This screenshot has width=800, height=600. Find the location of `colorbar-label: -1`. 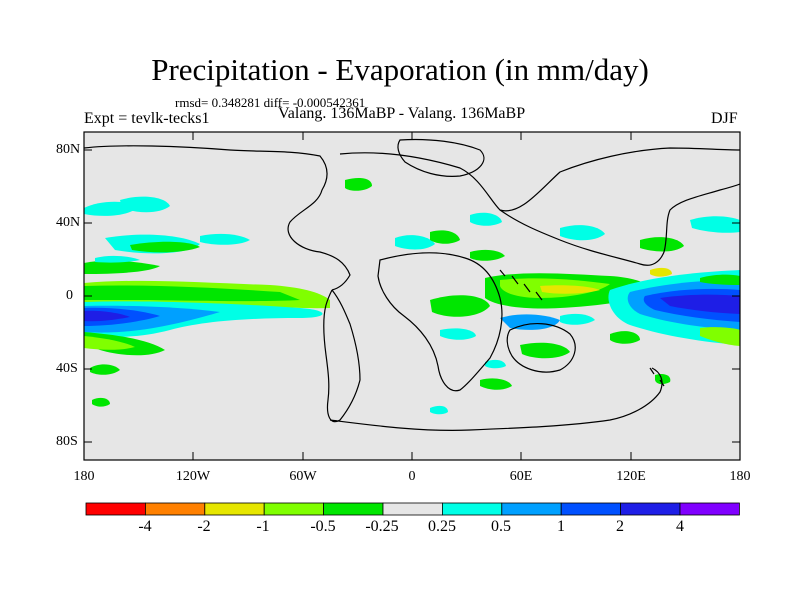

colorbar-label: -1 is located at coordinates (263, 526).